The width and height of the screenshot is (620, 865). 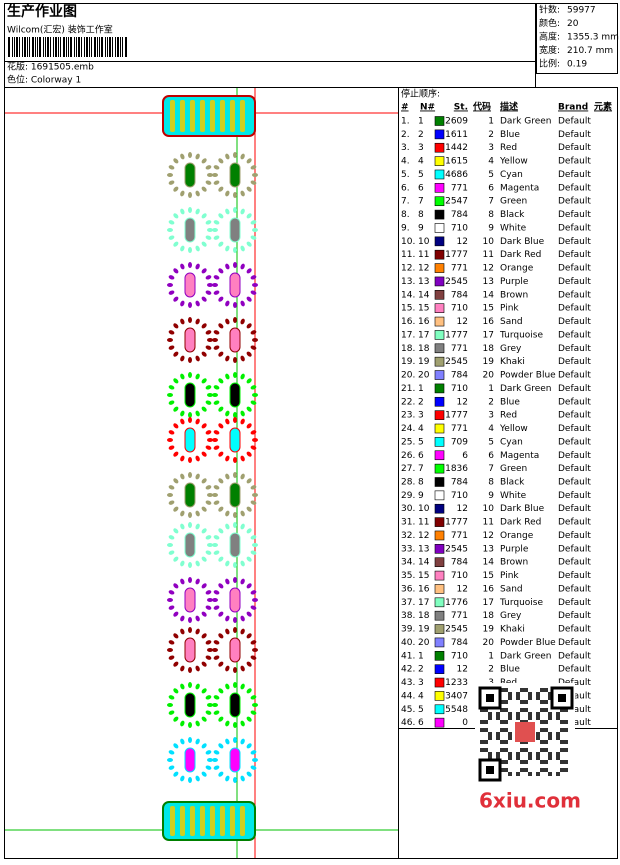 I want to click on needle: 15, so click(x=423, y=309).